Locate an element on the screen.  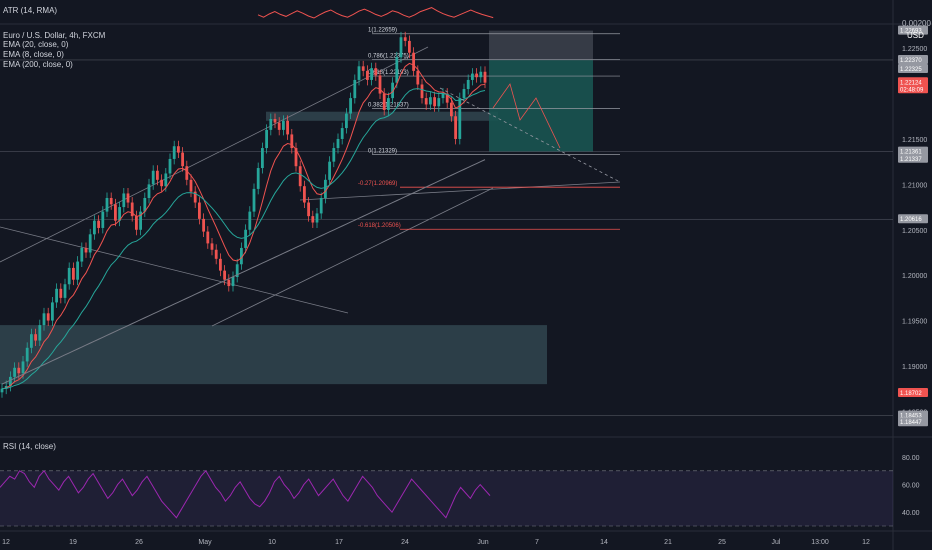
time-tick-12: Jul is located at coordinates (776, 542).